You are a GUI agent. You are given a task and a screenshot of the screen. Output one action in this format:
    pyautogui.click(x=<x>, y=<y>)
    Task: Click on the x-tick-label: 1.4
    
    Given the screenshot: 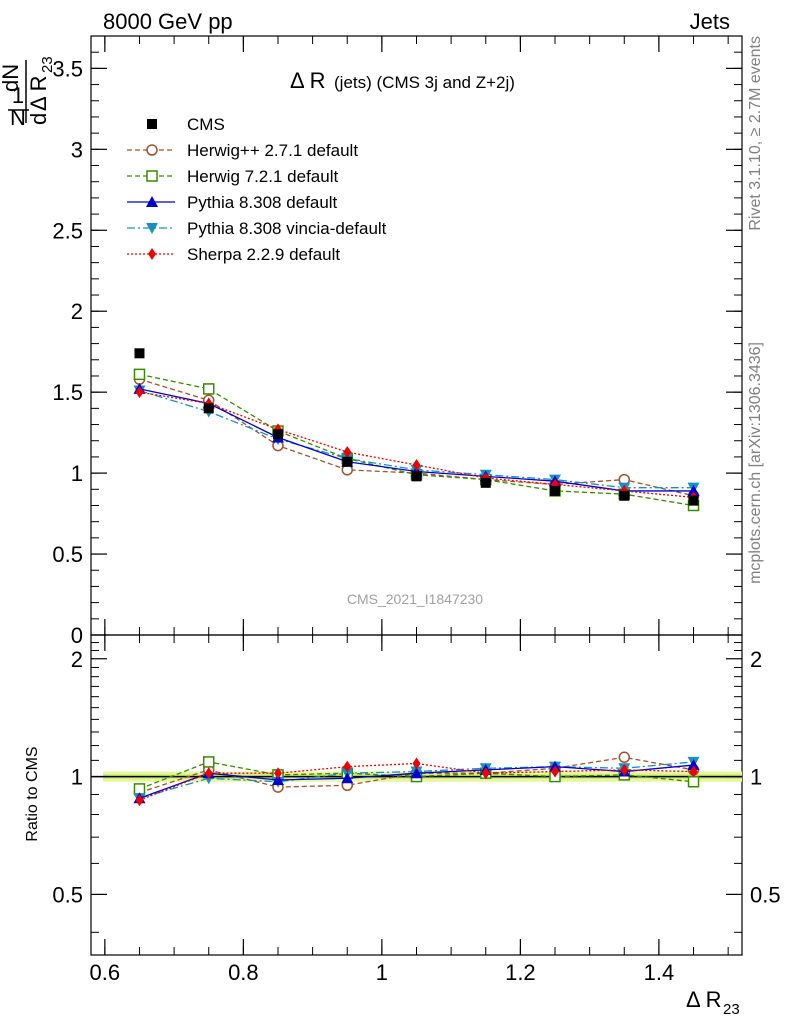 What is the action you would take?
    pyautogui.click(x=659, y=972)
    